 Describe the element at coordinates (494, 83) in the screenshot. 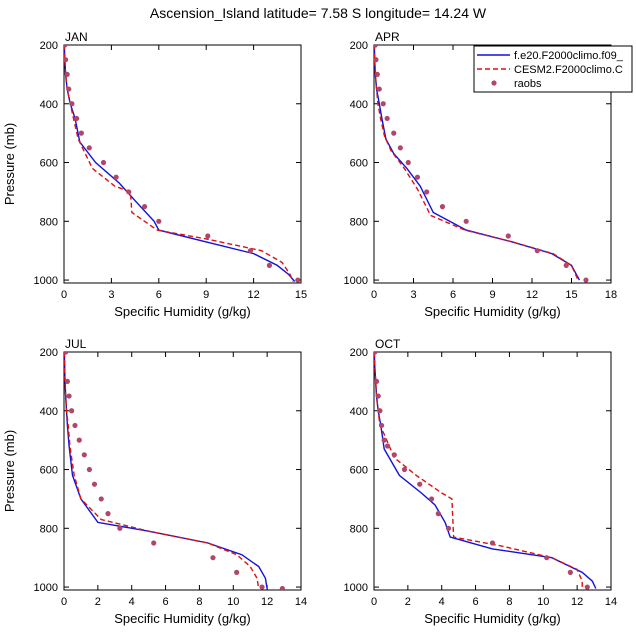

I see `legend-marker` at that location.